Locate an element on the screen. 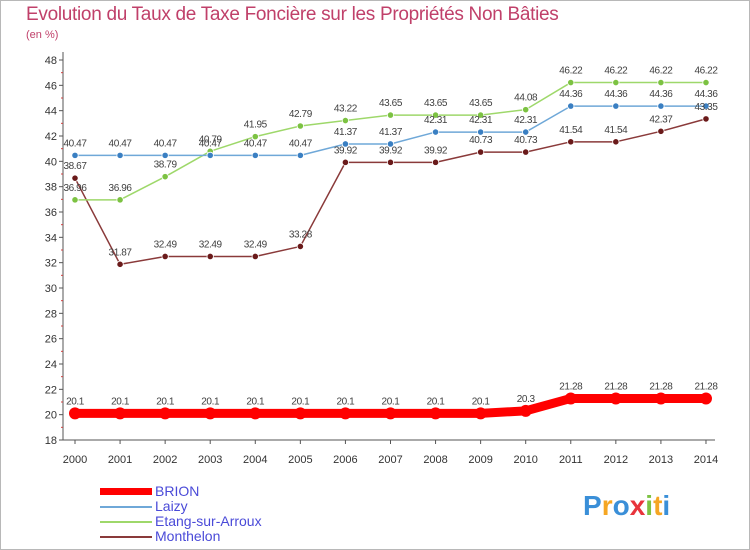  data-label: 38.67 is located at coordinates (75, 166).